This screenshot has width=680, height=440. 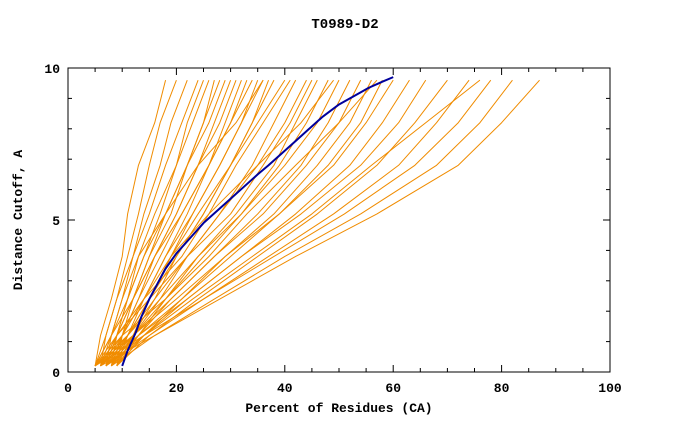 I want to click on y-tick-label: 0, so click(x=56, y=373).